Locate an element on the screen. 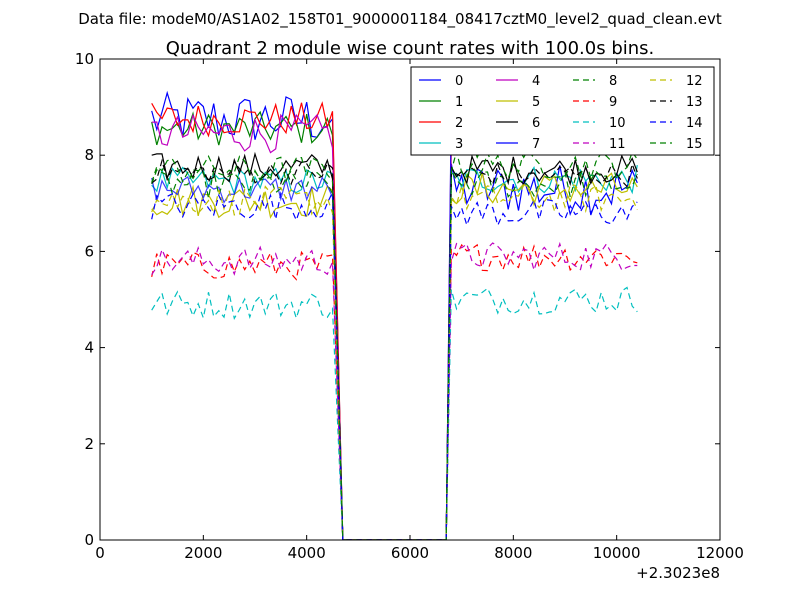 The image size is (800, 600). x-tick-label: 10000 is located at coordinates (617, 553).